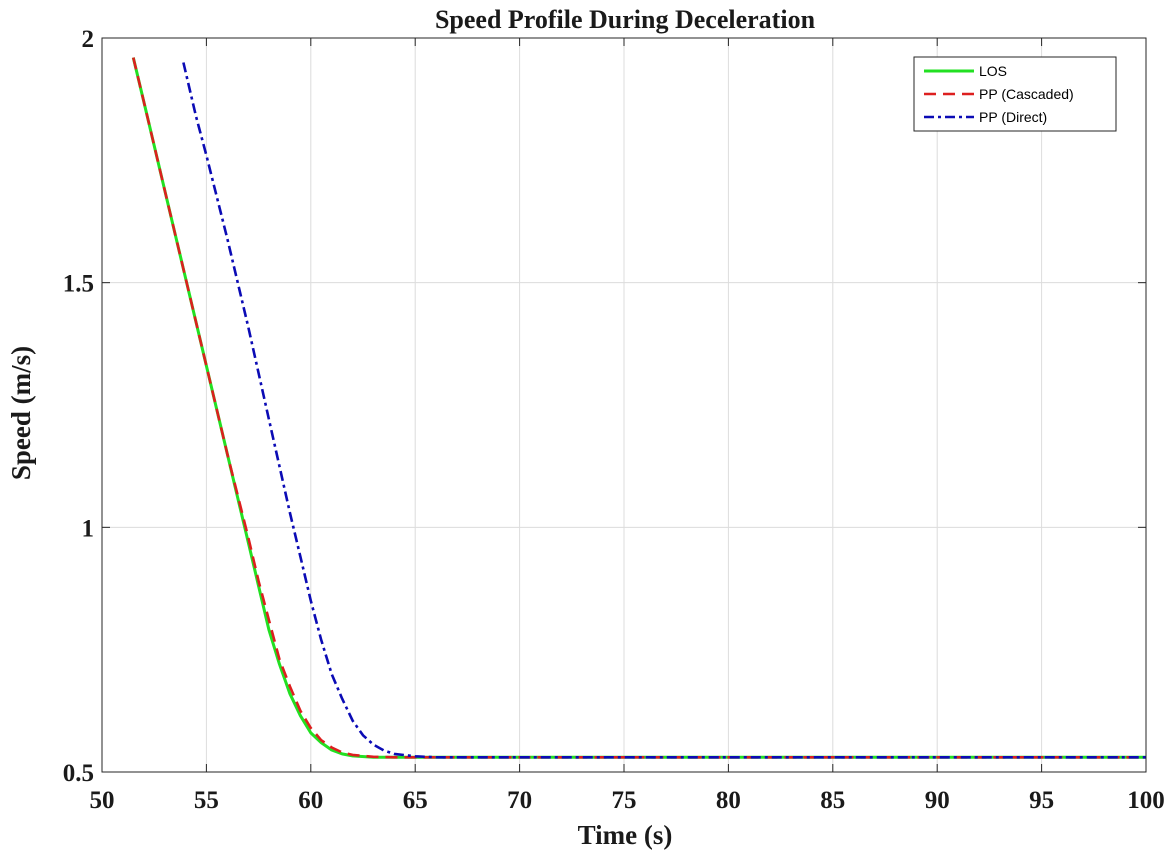 This screenshot has width=1175, height=862. What do you see at coordinates (21, 413) in the screenshot?
I see `y-axis-label: Speed (m/s)` at bounding box center [21, 413].